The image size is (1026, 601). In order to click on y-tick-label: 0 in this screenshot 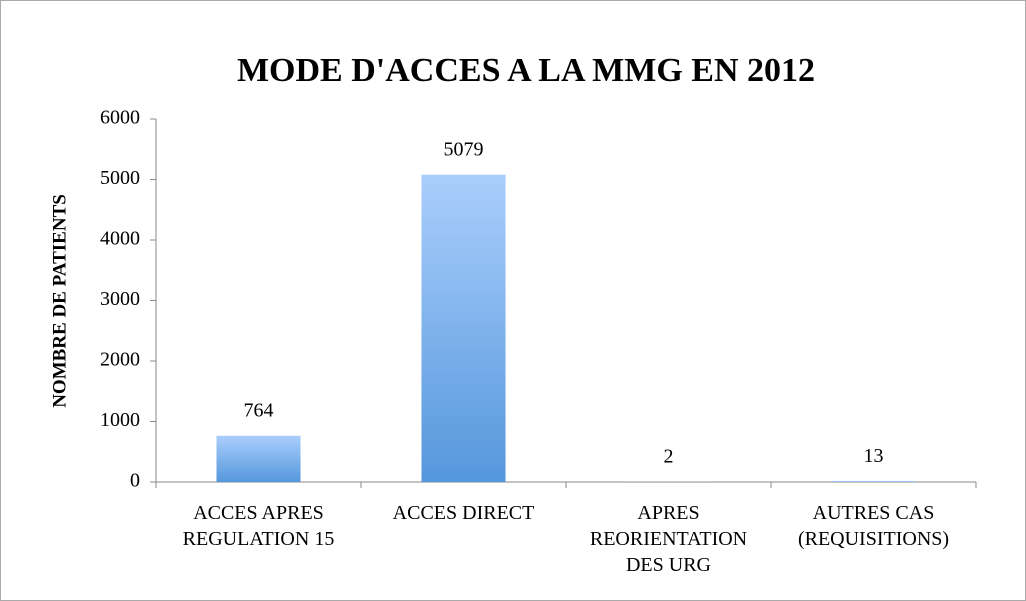, I will do `click(135, 481)`.